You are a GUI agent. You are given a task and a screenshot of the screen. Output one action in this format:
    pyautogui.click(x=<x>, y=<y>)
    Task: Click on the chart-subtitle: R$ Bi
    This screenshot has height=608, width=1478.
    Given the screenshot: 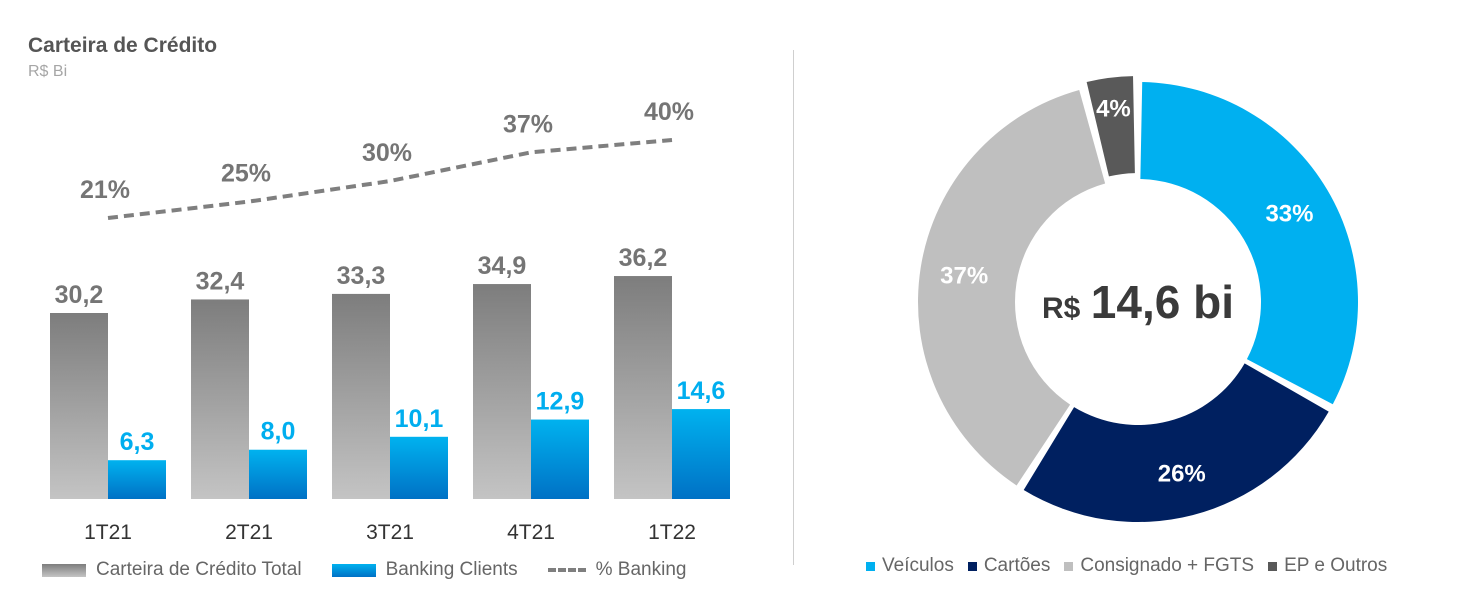 What is the action you would take?
    pyautogui.click(x=48, y=71)
    